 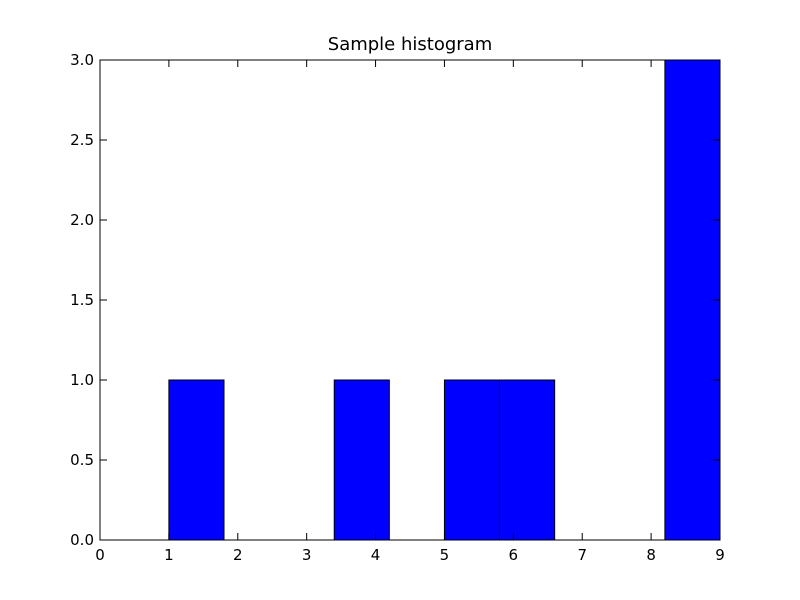 I want to click on x-tick-label: 1, so click(x=169, y=555).